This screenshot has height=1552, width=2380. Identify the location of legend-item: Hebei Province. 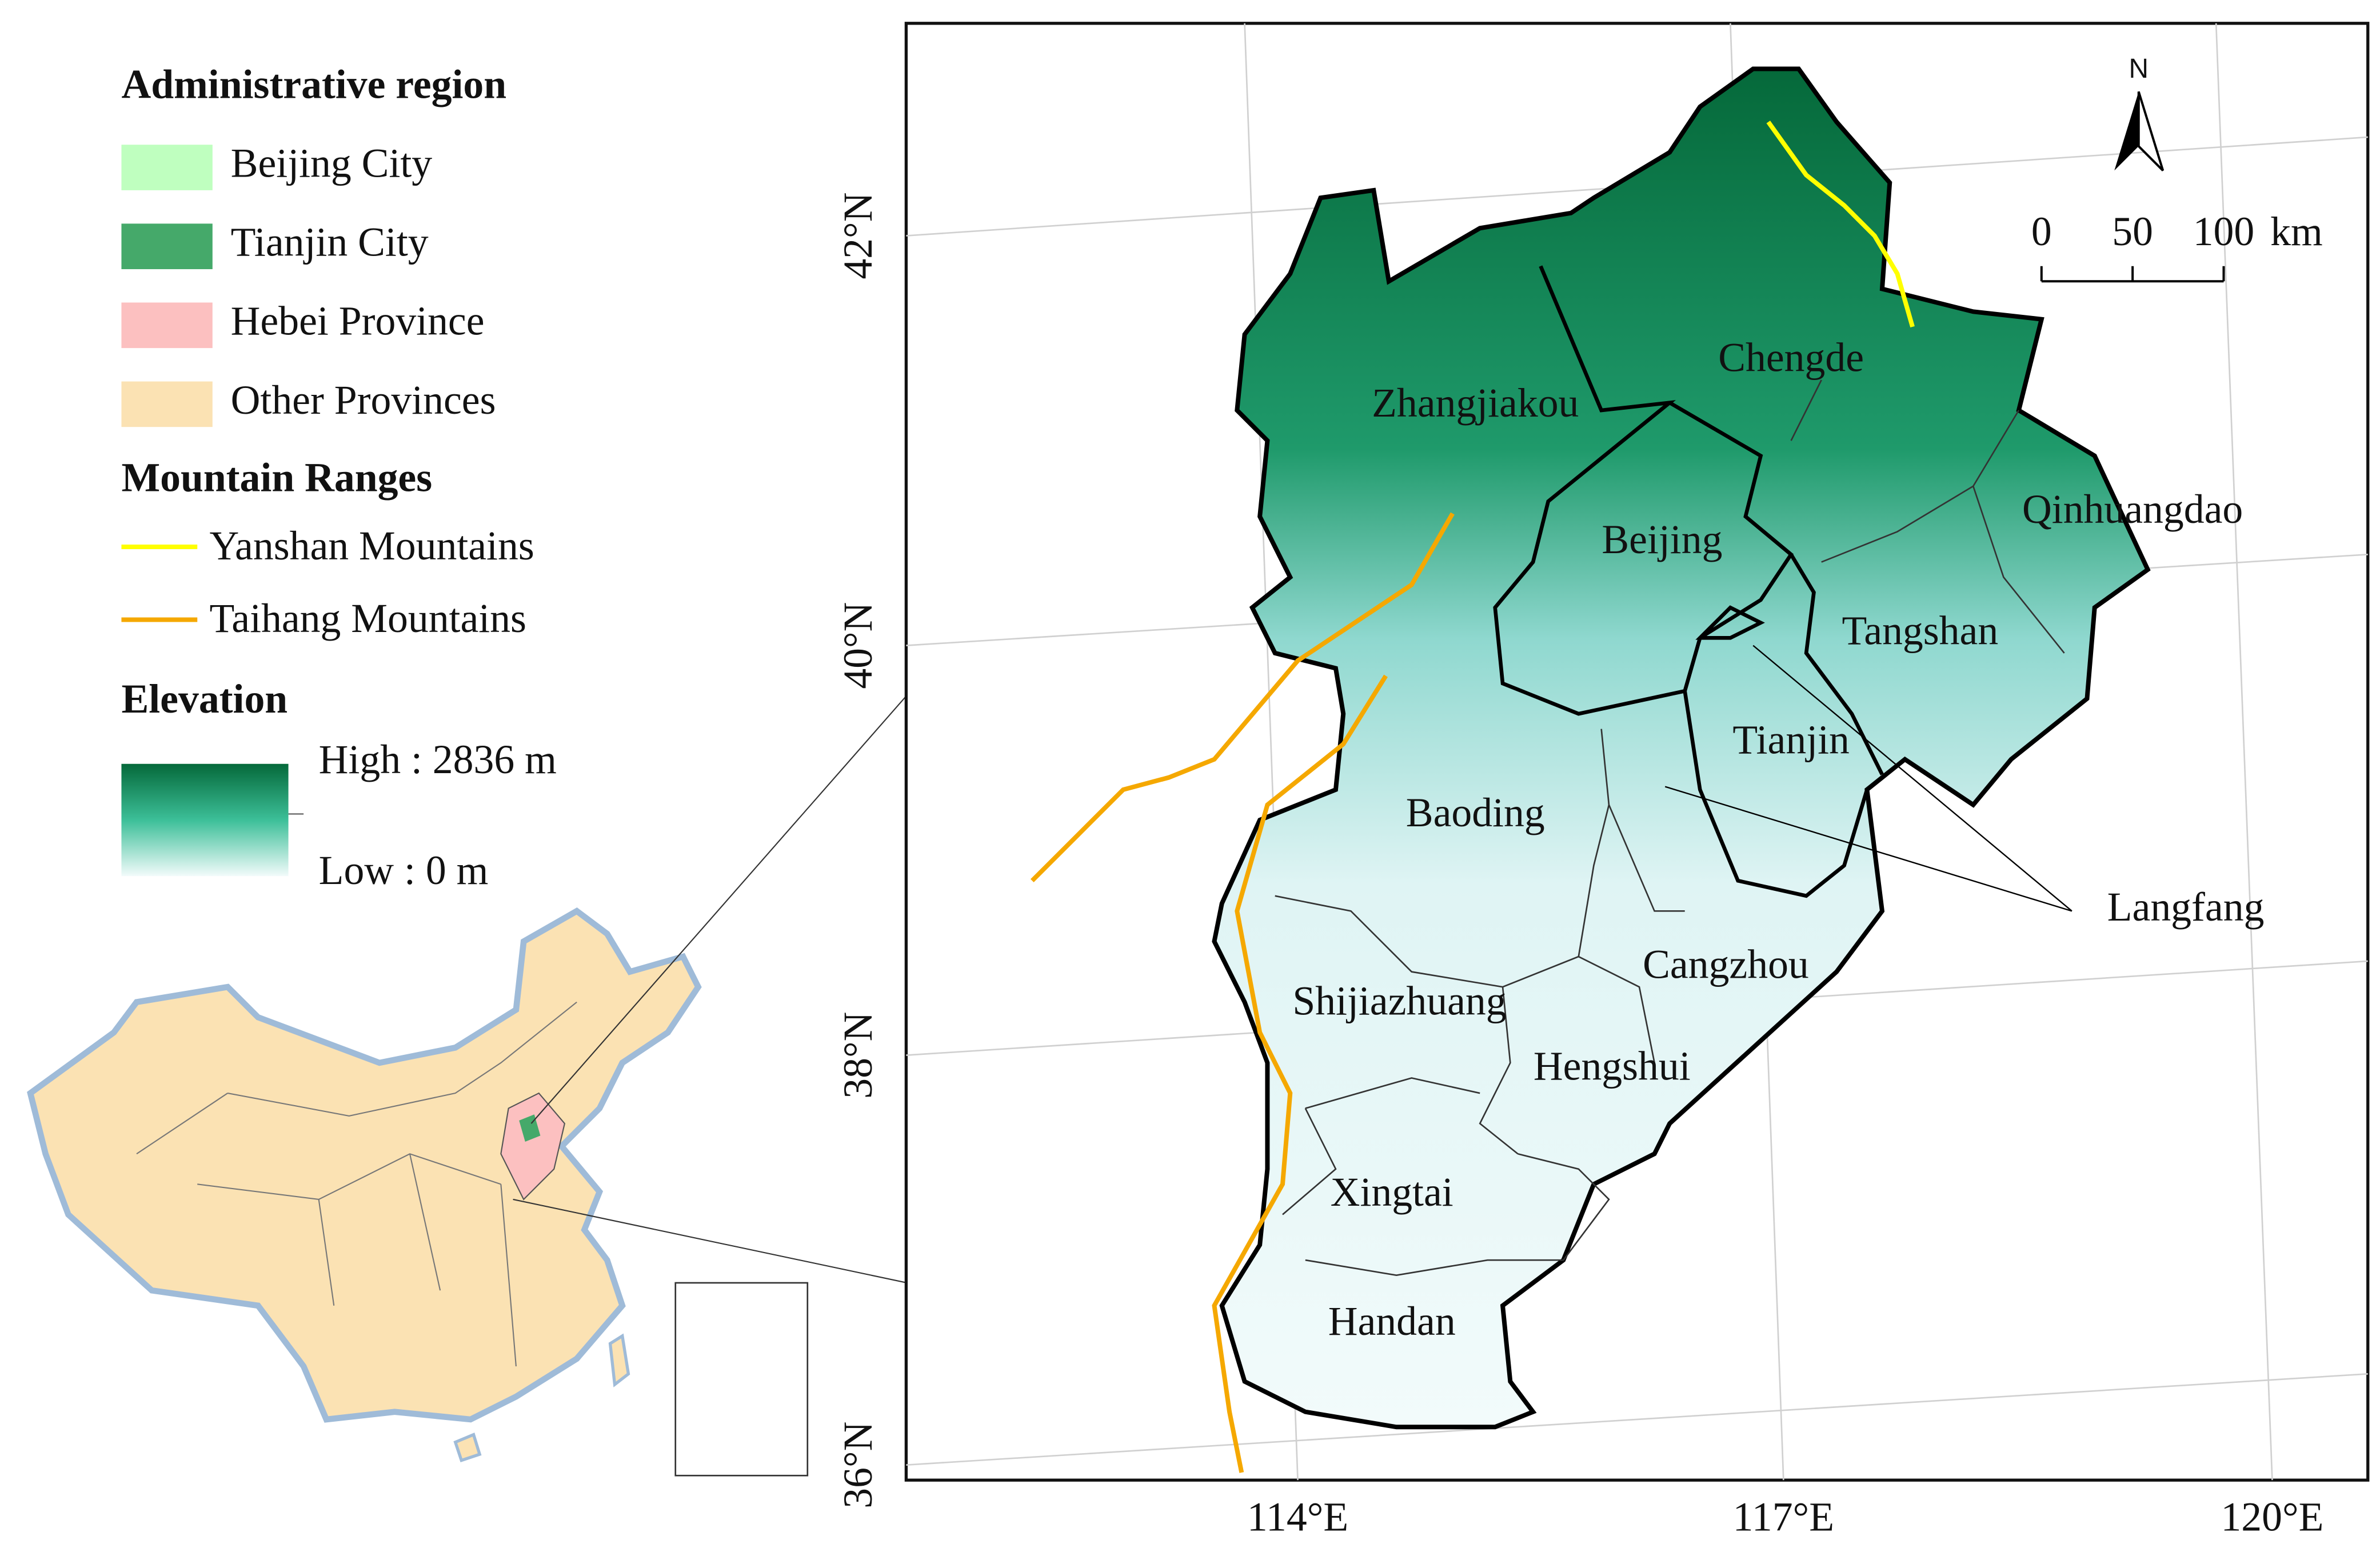
(358, 321).